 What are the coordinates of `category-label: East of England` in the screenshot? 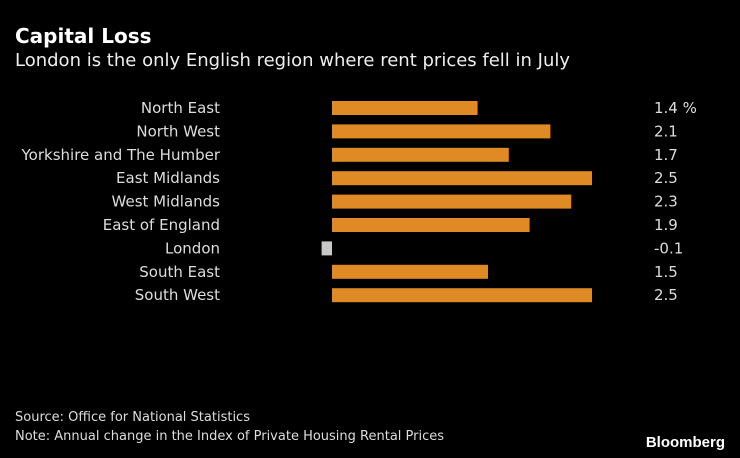 It's located at (161, 225).